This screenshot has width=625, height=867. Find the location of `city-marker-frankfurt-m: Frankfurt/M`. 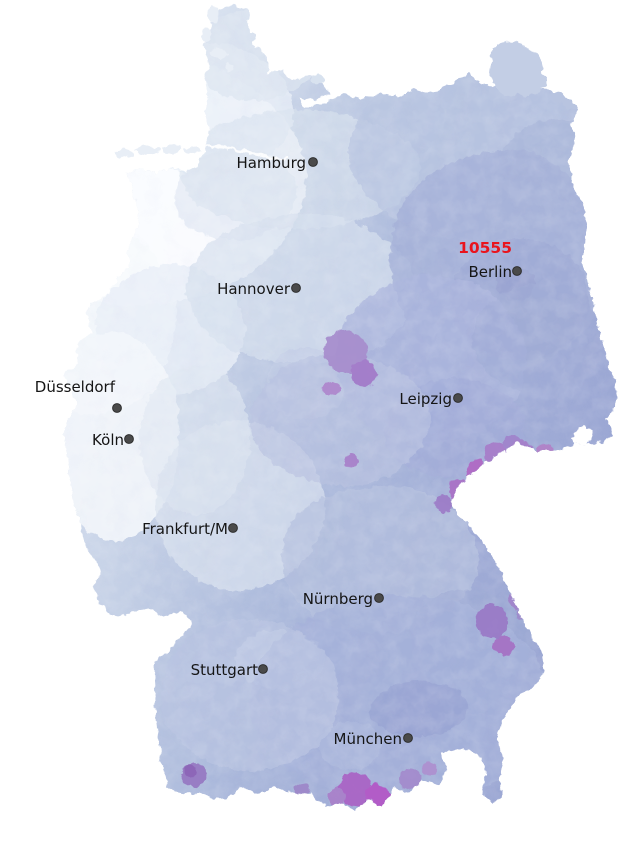

city-marker-frankfurt-m: Frankfurt/M is located at coordinates (190, 529).